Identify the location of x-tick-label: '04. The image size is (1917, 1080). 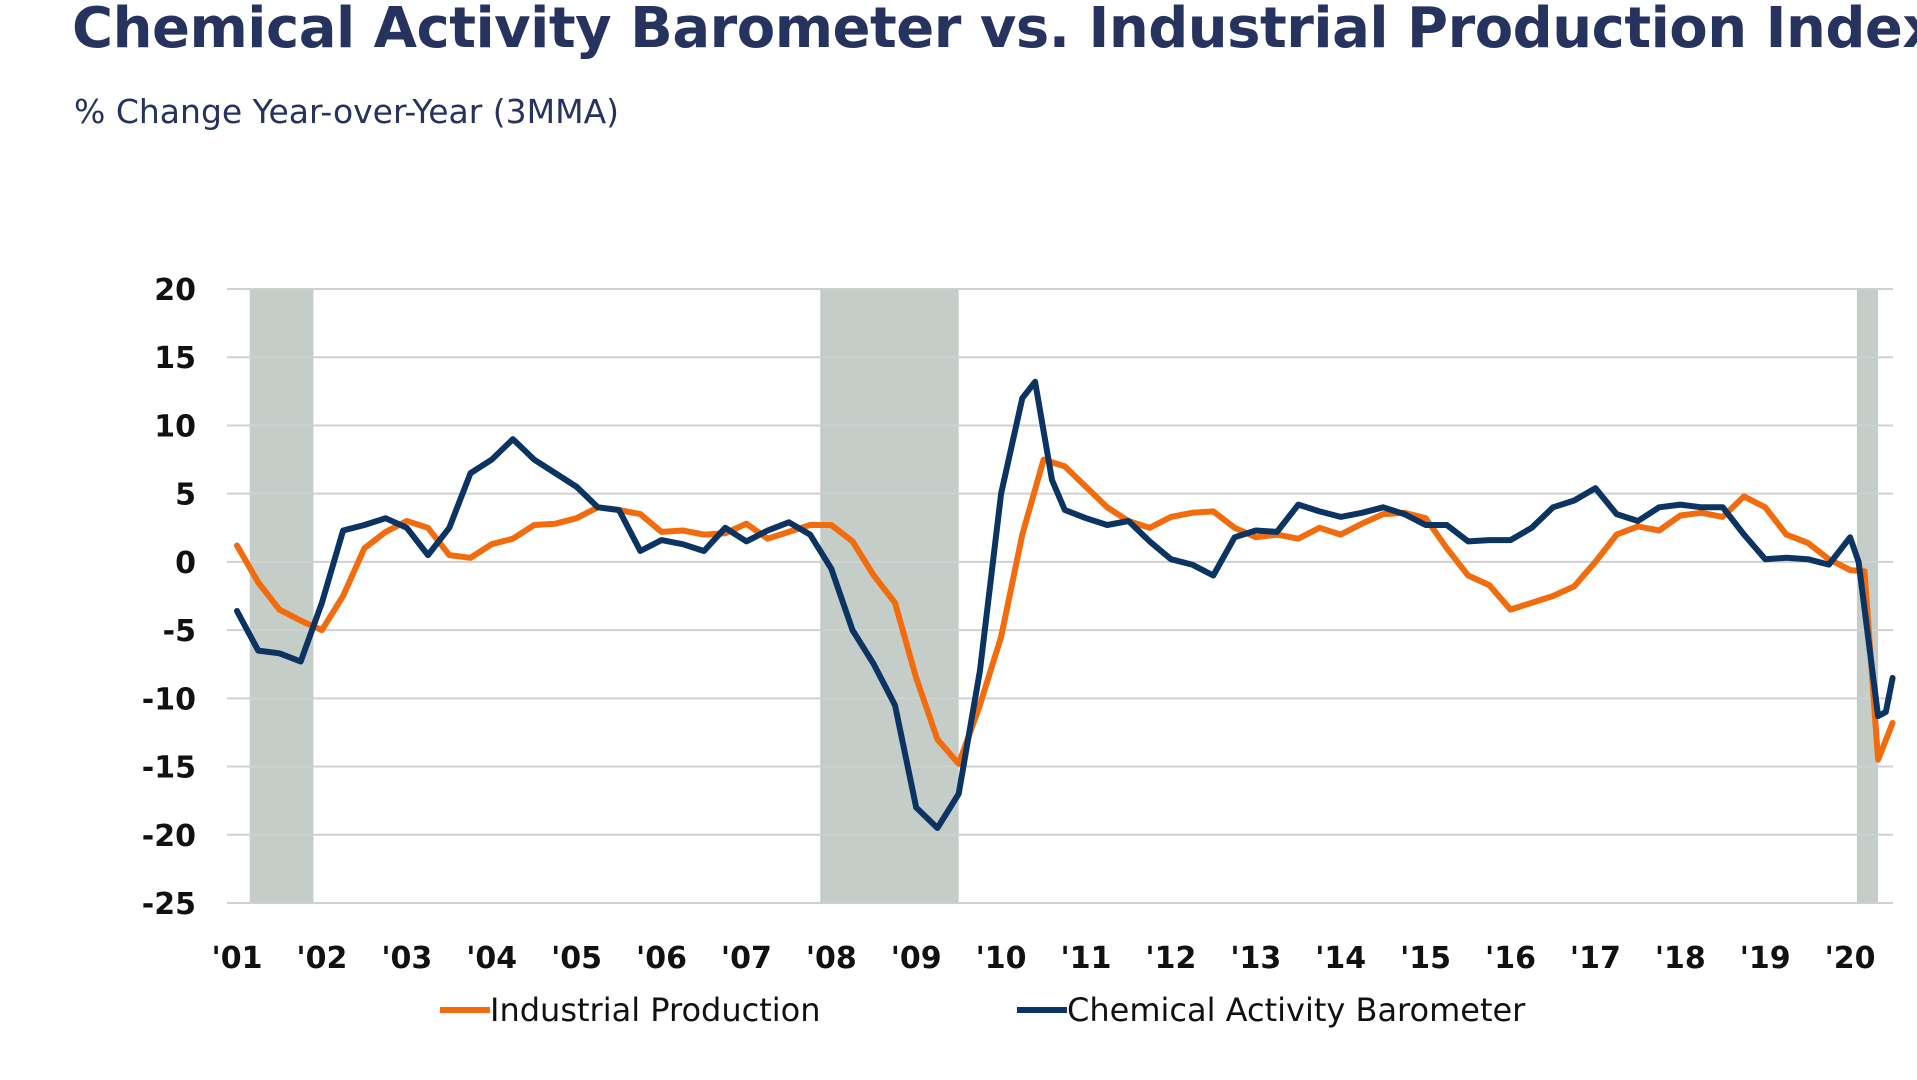
(491, 958).